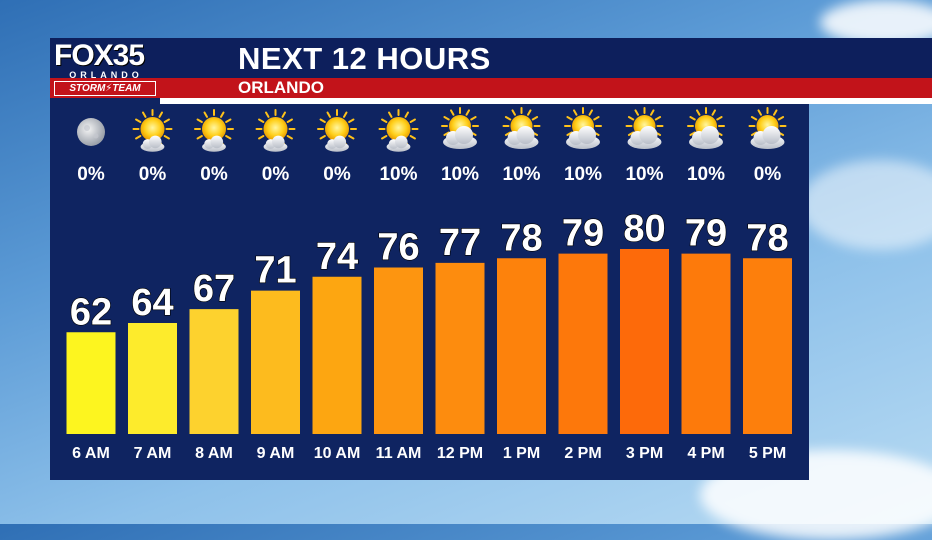  I want to click on temperature-value-label: 80, so click(644, 229).